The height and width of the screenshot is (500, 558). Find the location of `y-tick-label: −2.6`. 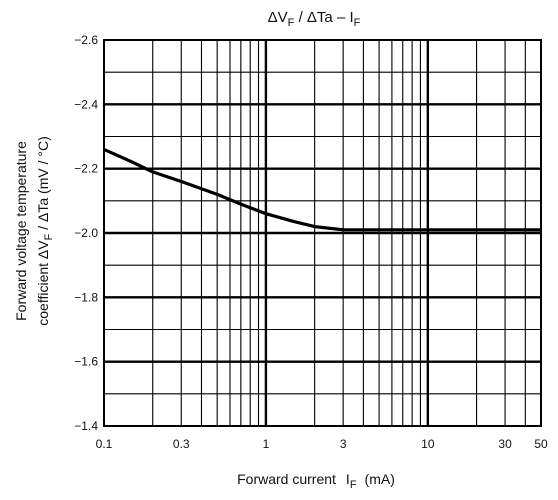

y-tick-label: −2.6 is located at coordinates (86, 40).